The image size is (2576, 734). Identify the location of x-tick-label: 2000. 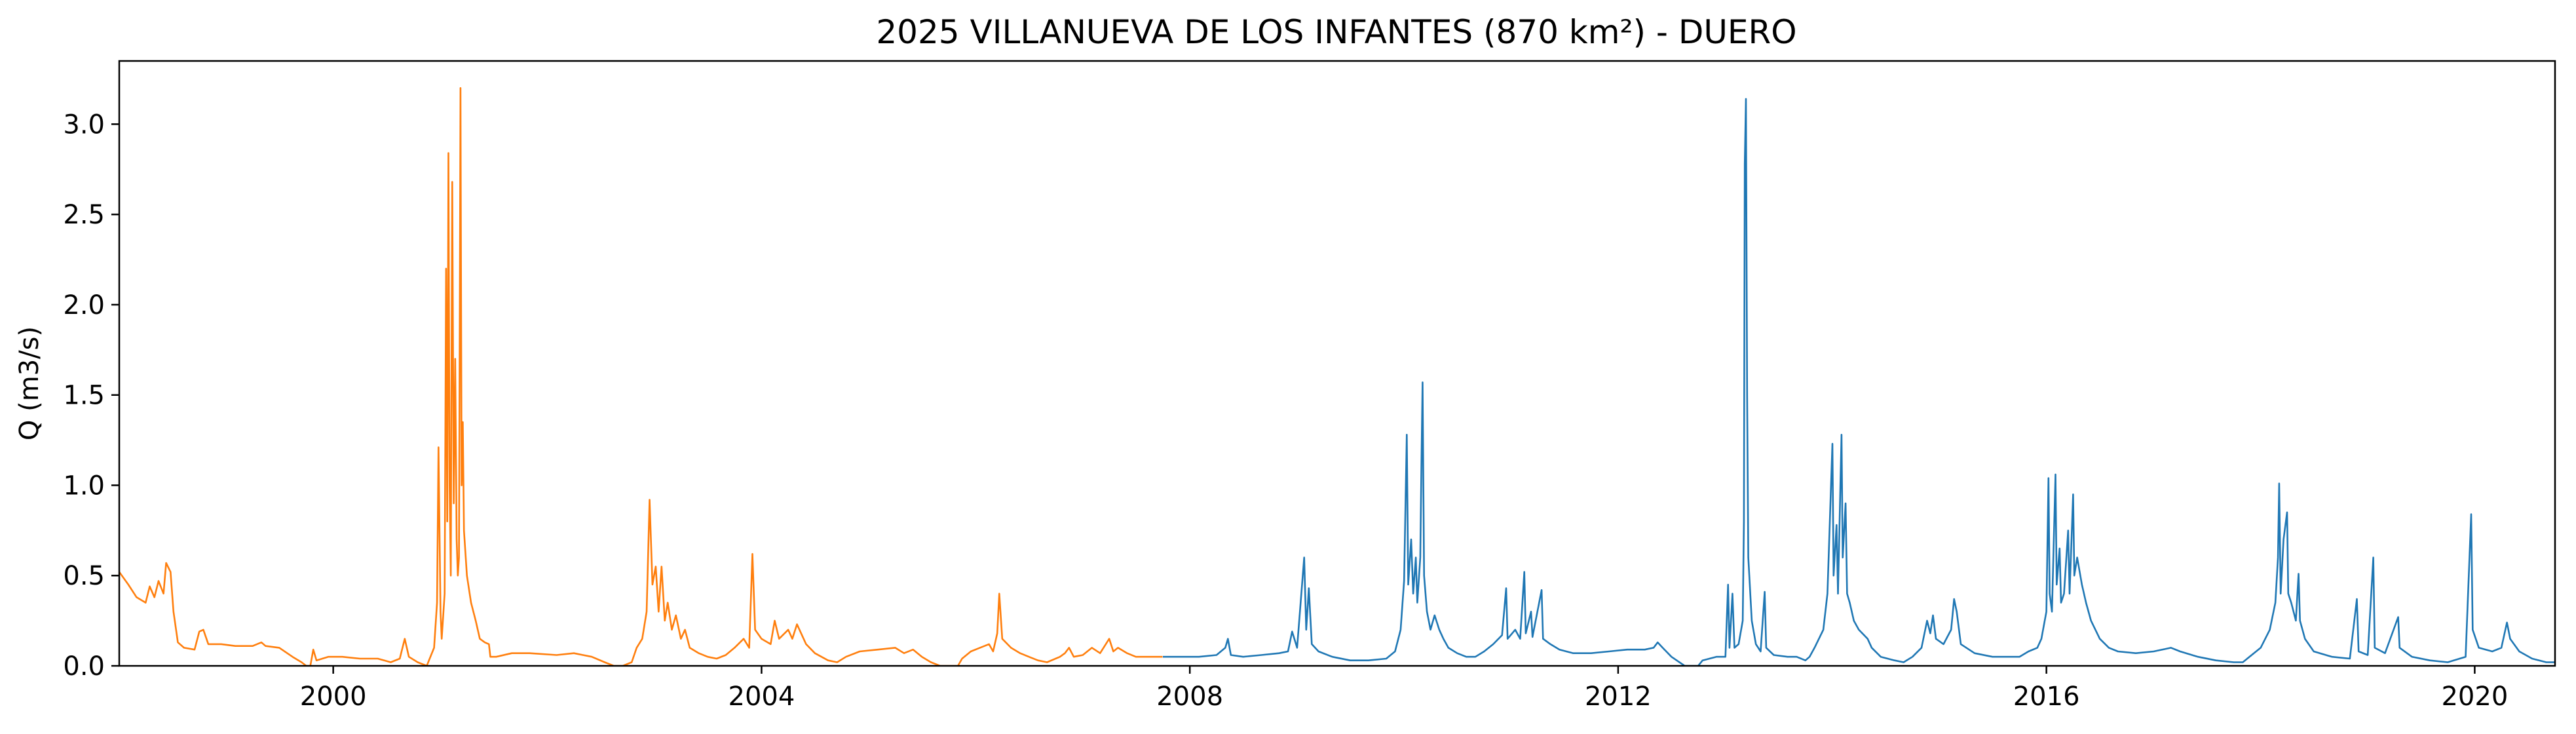
(333, 697).